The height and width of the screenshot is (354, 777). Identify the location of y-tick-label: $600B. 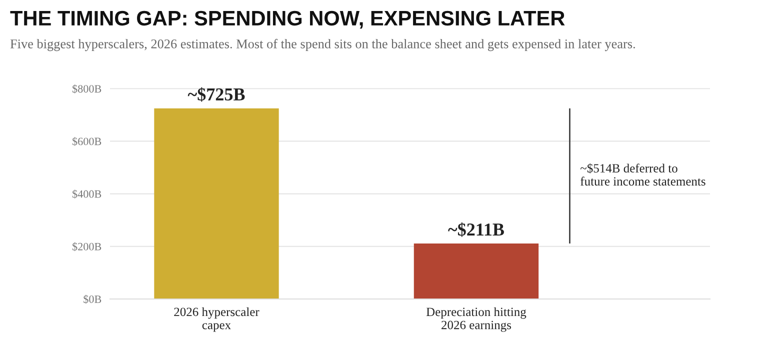
(87, 141).